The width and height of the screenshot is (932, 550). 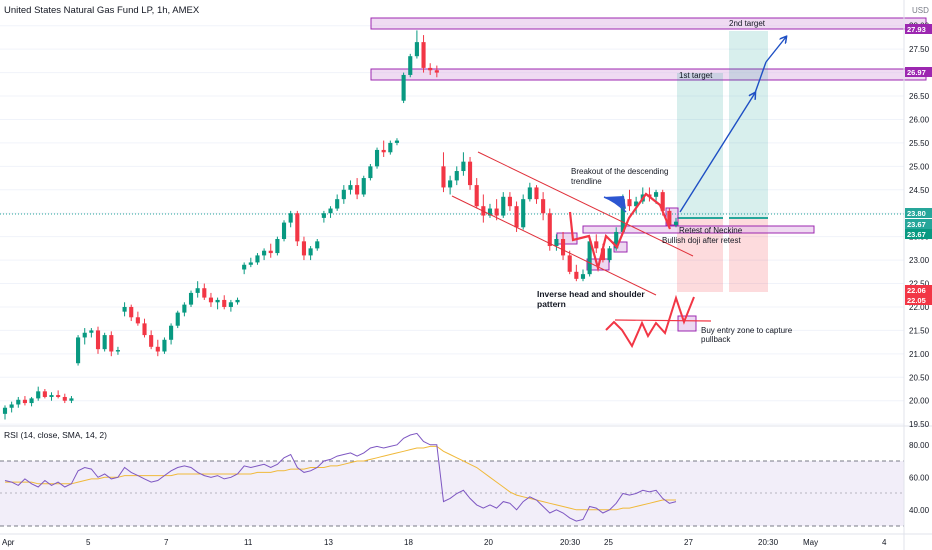 I want to click on neckline-zone, so click(x=698, y=229).